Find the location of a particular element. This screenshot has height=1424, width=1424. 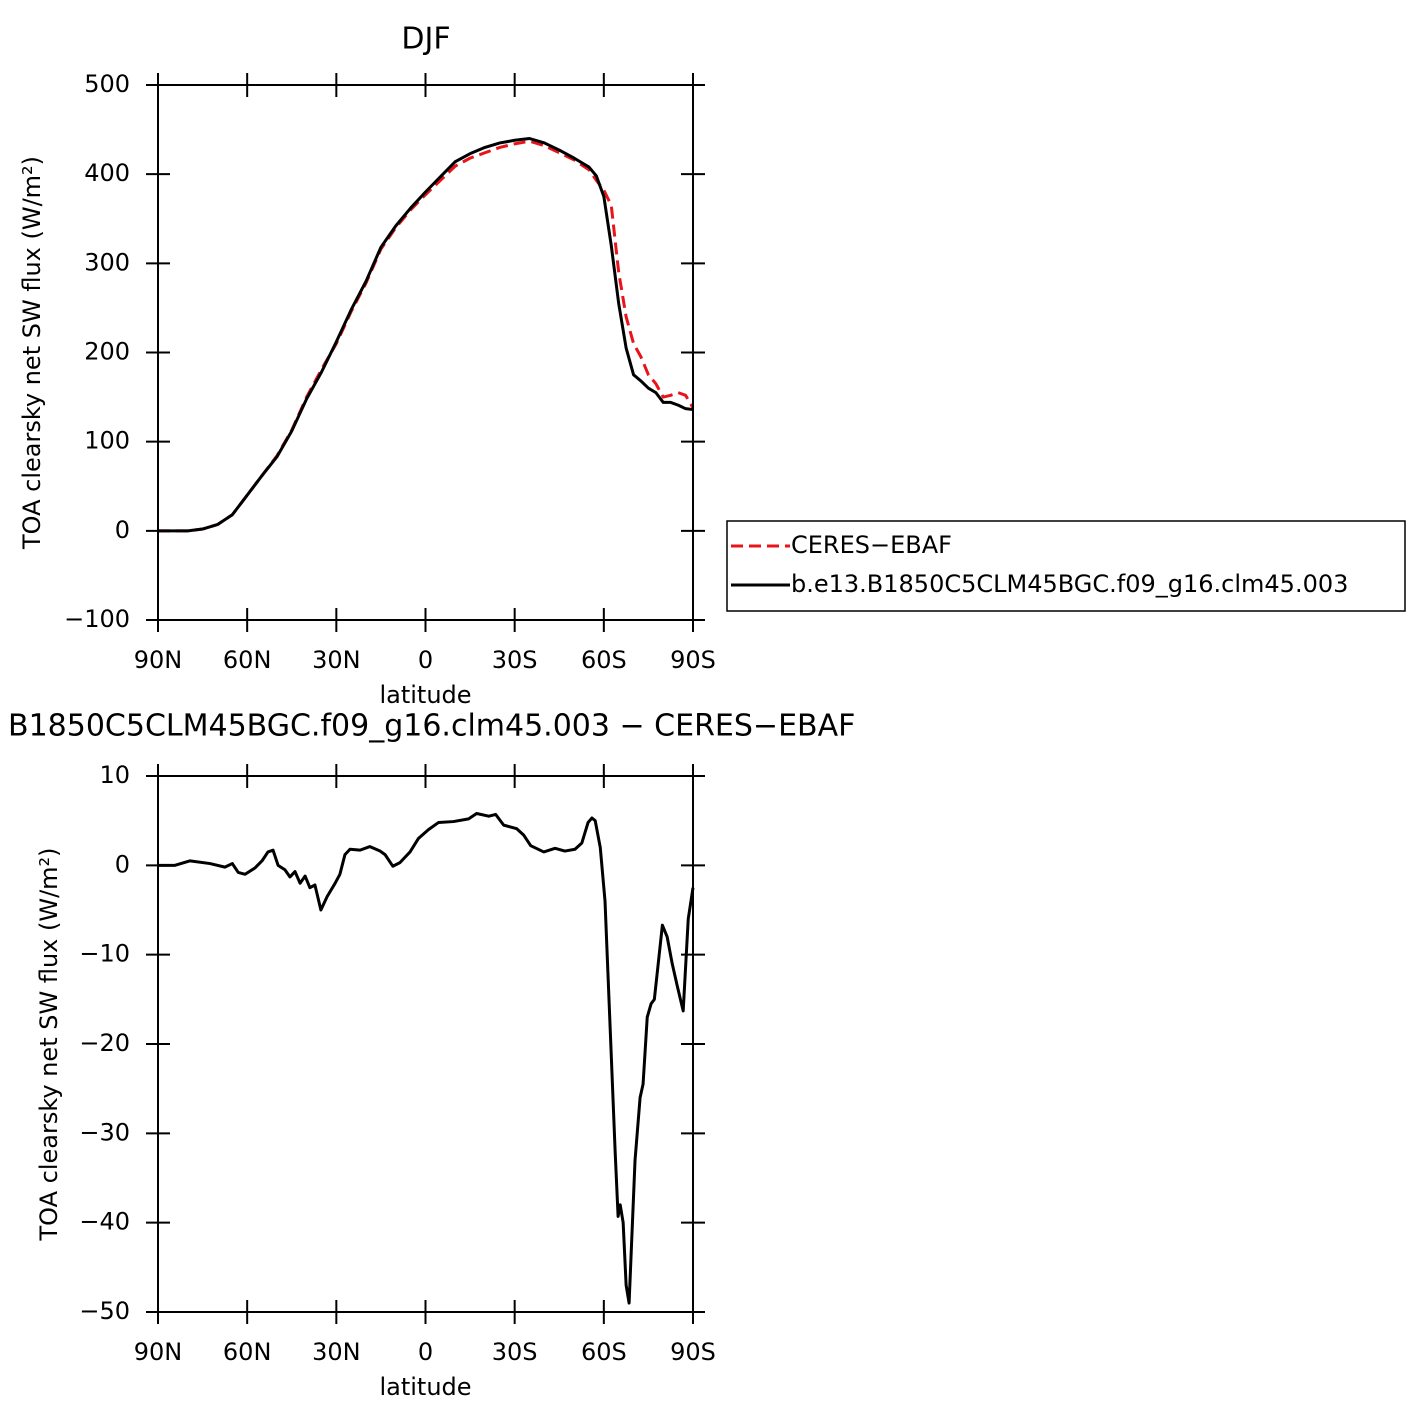

y-tick-label: −100 is located at coordinates (97, 619).